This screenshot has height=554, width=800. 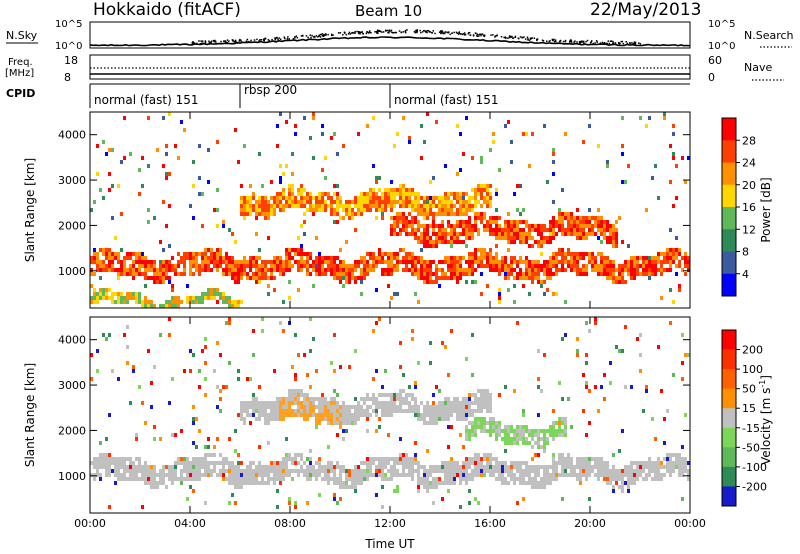 I want to click on colorbar-tick-label: -100, so click(x=754, y=467).